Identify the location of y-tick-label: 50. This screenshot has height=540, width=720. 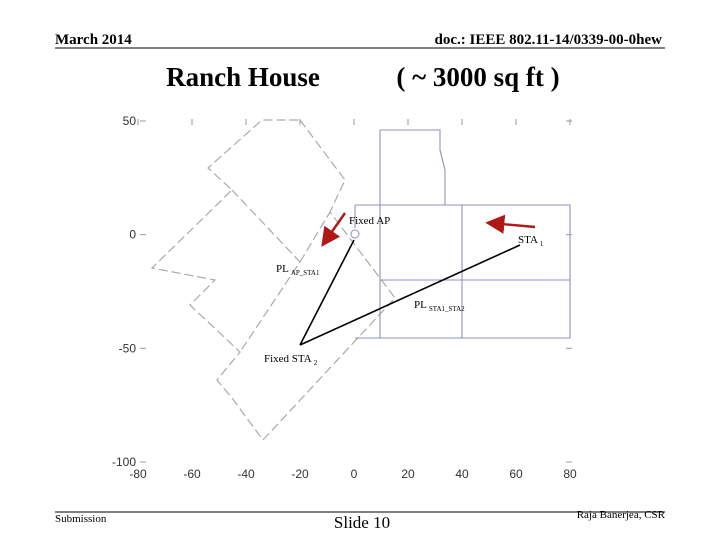
(130, 121).